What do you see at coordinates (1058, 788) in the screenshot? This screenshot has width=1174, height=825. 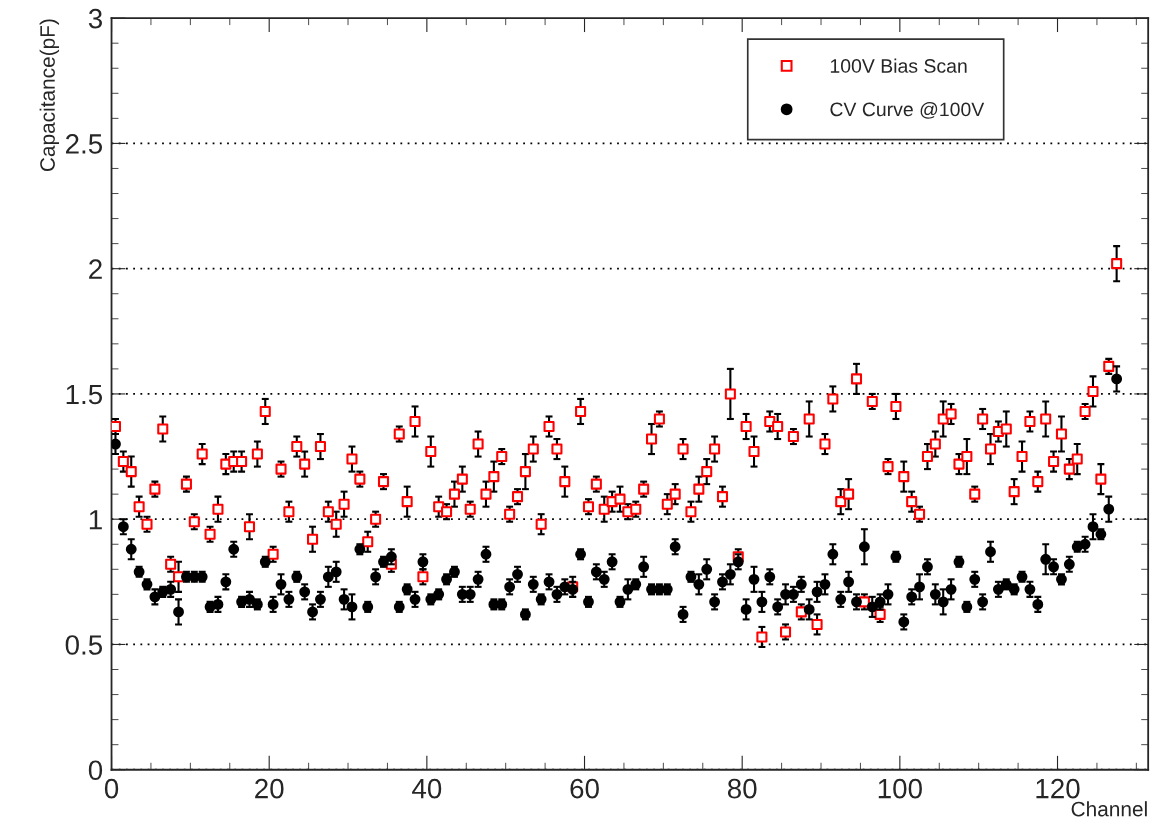 I see `x-tick-label: 120` at bounding box center [1058, 788].